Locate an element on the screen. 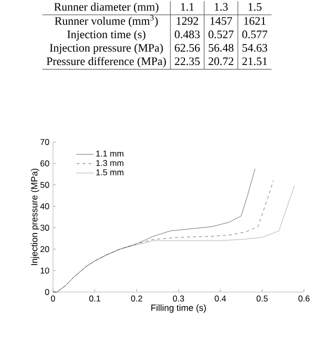 This screenshot has width=330, height=339. text: 56.48 is located at coordinates (221, 48).